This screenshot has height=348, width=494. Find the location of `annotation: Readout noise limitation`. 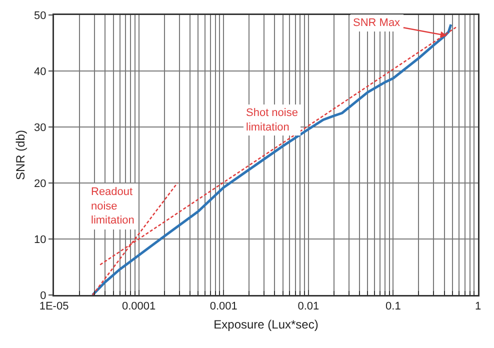

annotation: Readout noise limitation is located at coordinates (112, 206).